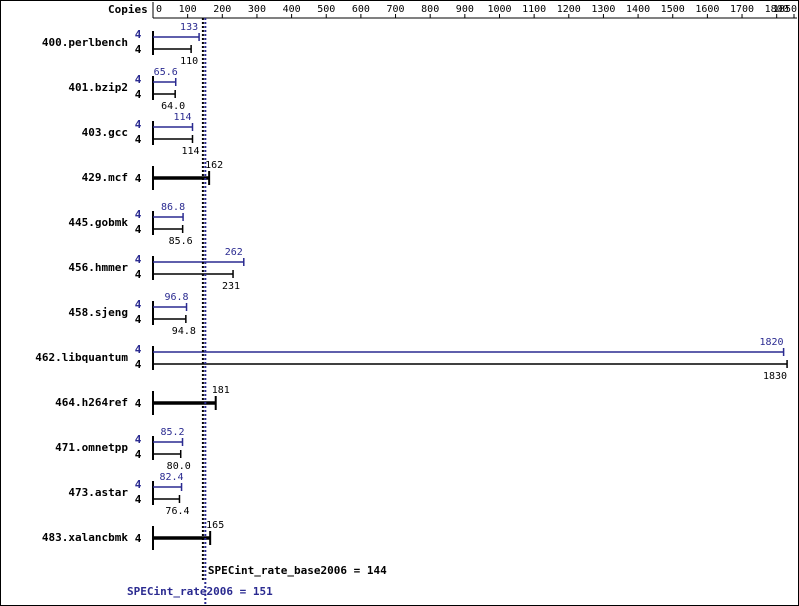 This screenshot has height=606, width=799. Describe the element at coordinates (231, 286) in the screenshot. I see `base-value-label: 231` at that location.